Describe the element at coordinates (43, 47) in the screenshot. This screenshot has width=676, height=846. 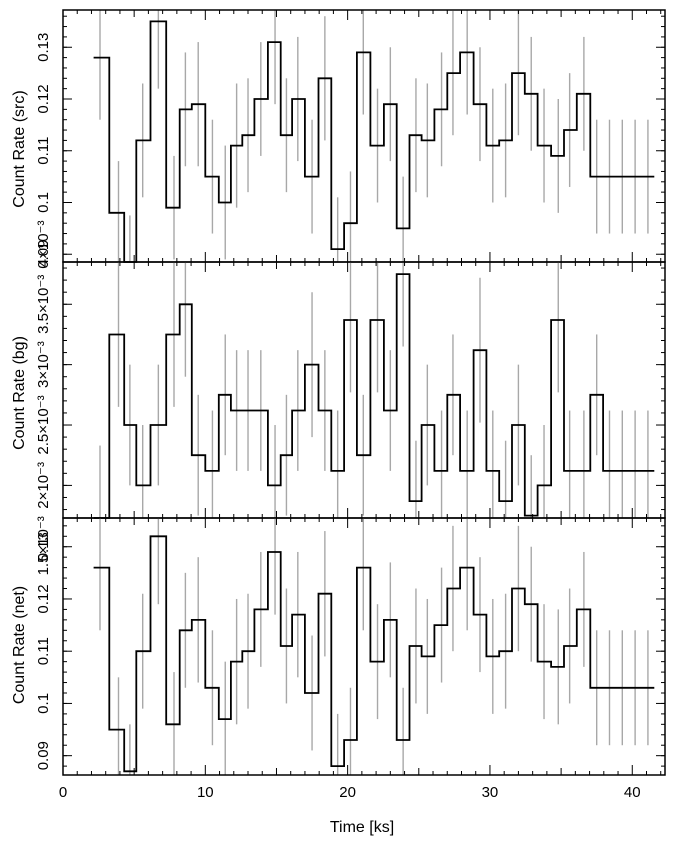
I see `ytick-label-src-4: 0.13` at that location.